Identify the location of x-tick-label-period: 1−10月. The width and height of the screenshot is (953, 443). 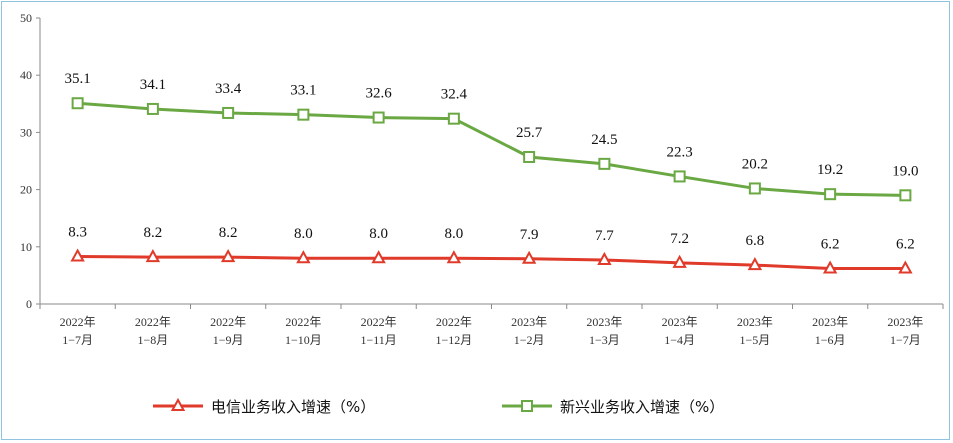
(303, 340).